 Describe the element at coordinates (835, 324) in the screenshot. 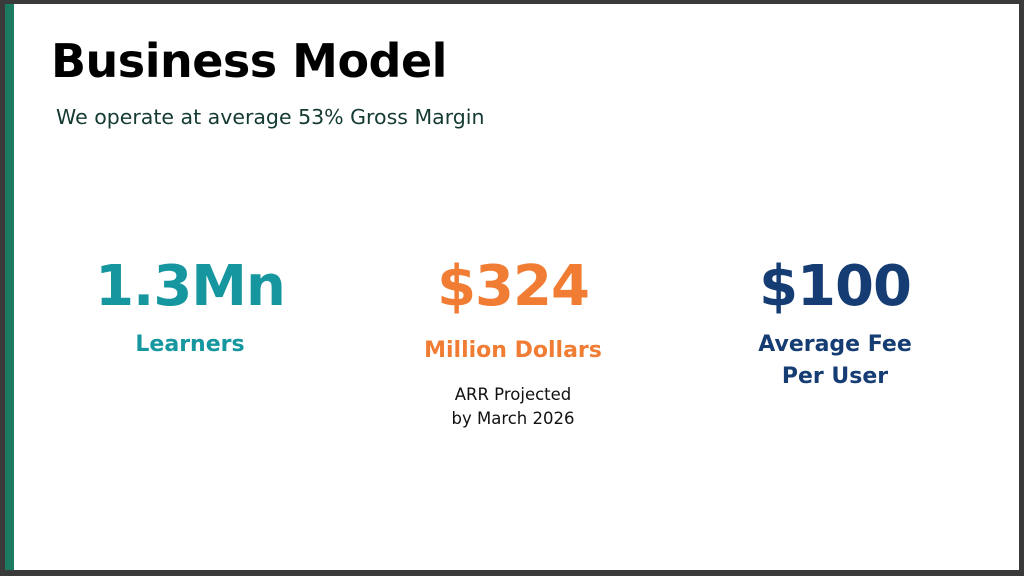

I see `metric-average-fee: $100 Average Fee Per User` at that location.